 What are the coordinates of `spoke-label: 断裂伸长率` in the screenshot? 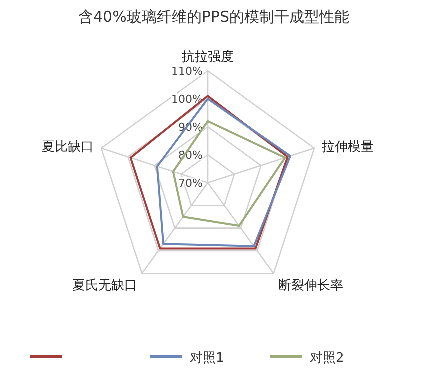 It's located at (311, 286).